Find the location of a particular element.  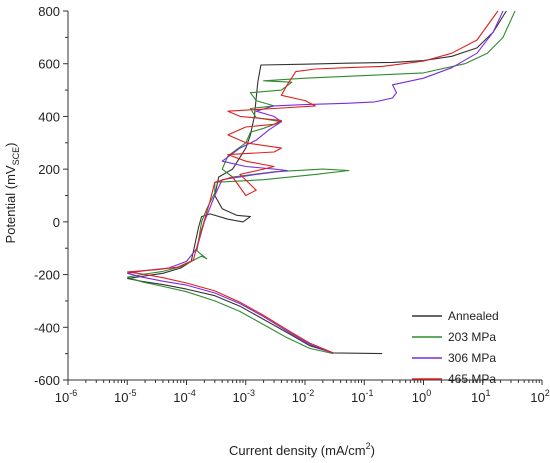

x-tick-label: 10⁻⁴ is located at coordinates (184, 396).